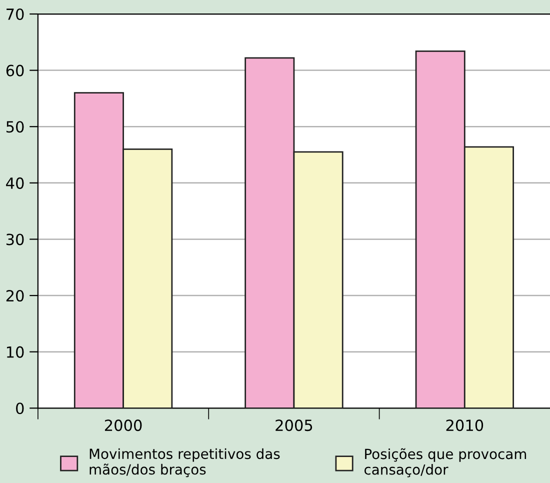 This screenshot has width=550, height=483. What do you see at coordinates (123, 426) in the screenshot?
I see `x-tick-label: 2000` at bounding box center [123, 426].